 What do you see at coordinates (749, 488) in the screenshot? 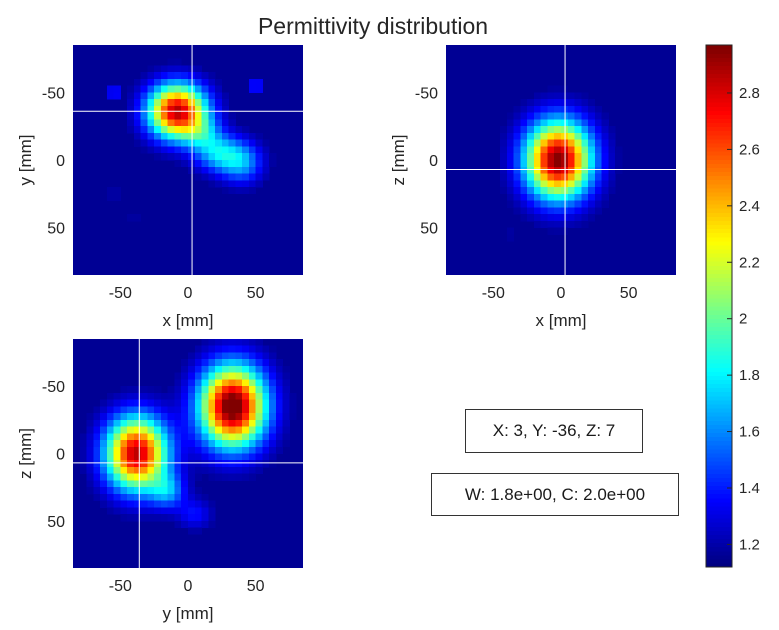
I see `colorbar-tick-label: 1.4` at bounding box center [749, 488].